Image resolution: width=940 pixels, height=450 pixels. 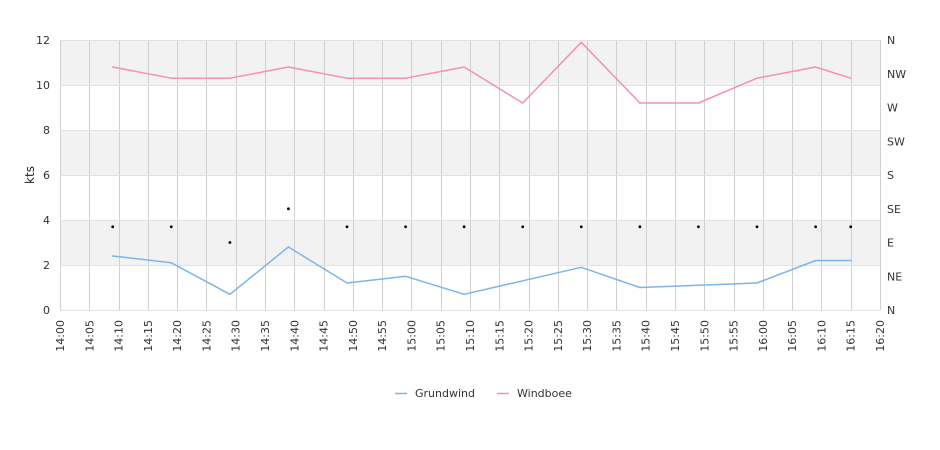 I want to click on x-tick-label: 14:05, so click(x=89, y=336).